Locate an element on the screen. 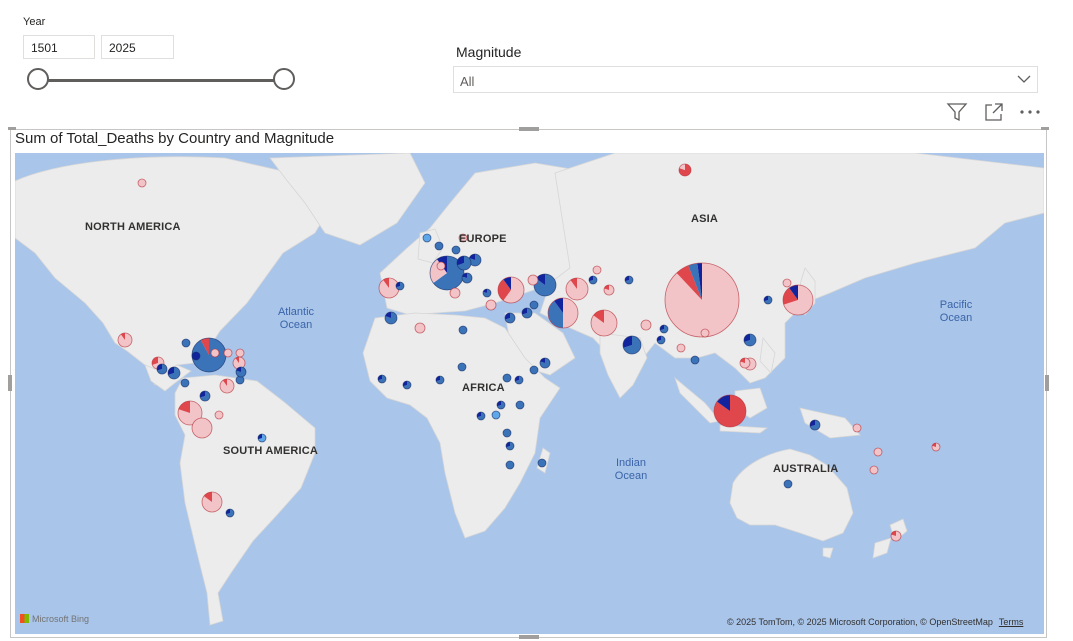 The image size is (1073, 641). more-options-icon is located at coordinates (1030, 112).